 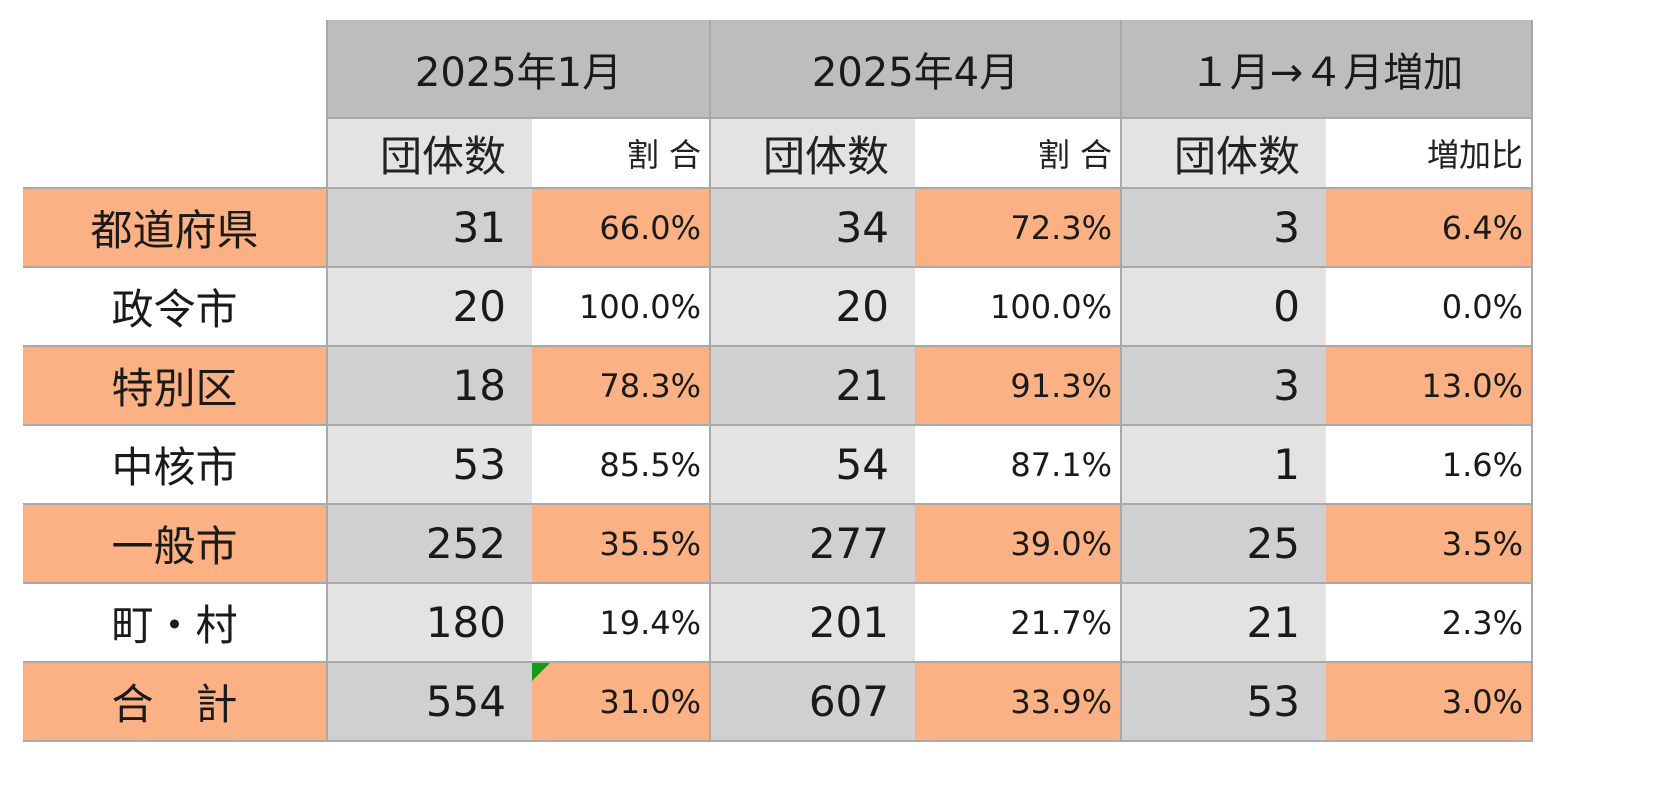 What do you see at coordinates (1429, 543) in the screenshot?
I see `ratio-cell: 3.5%` at bounding box center [1429, 543].